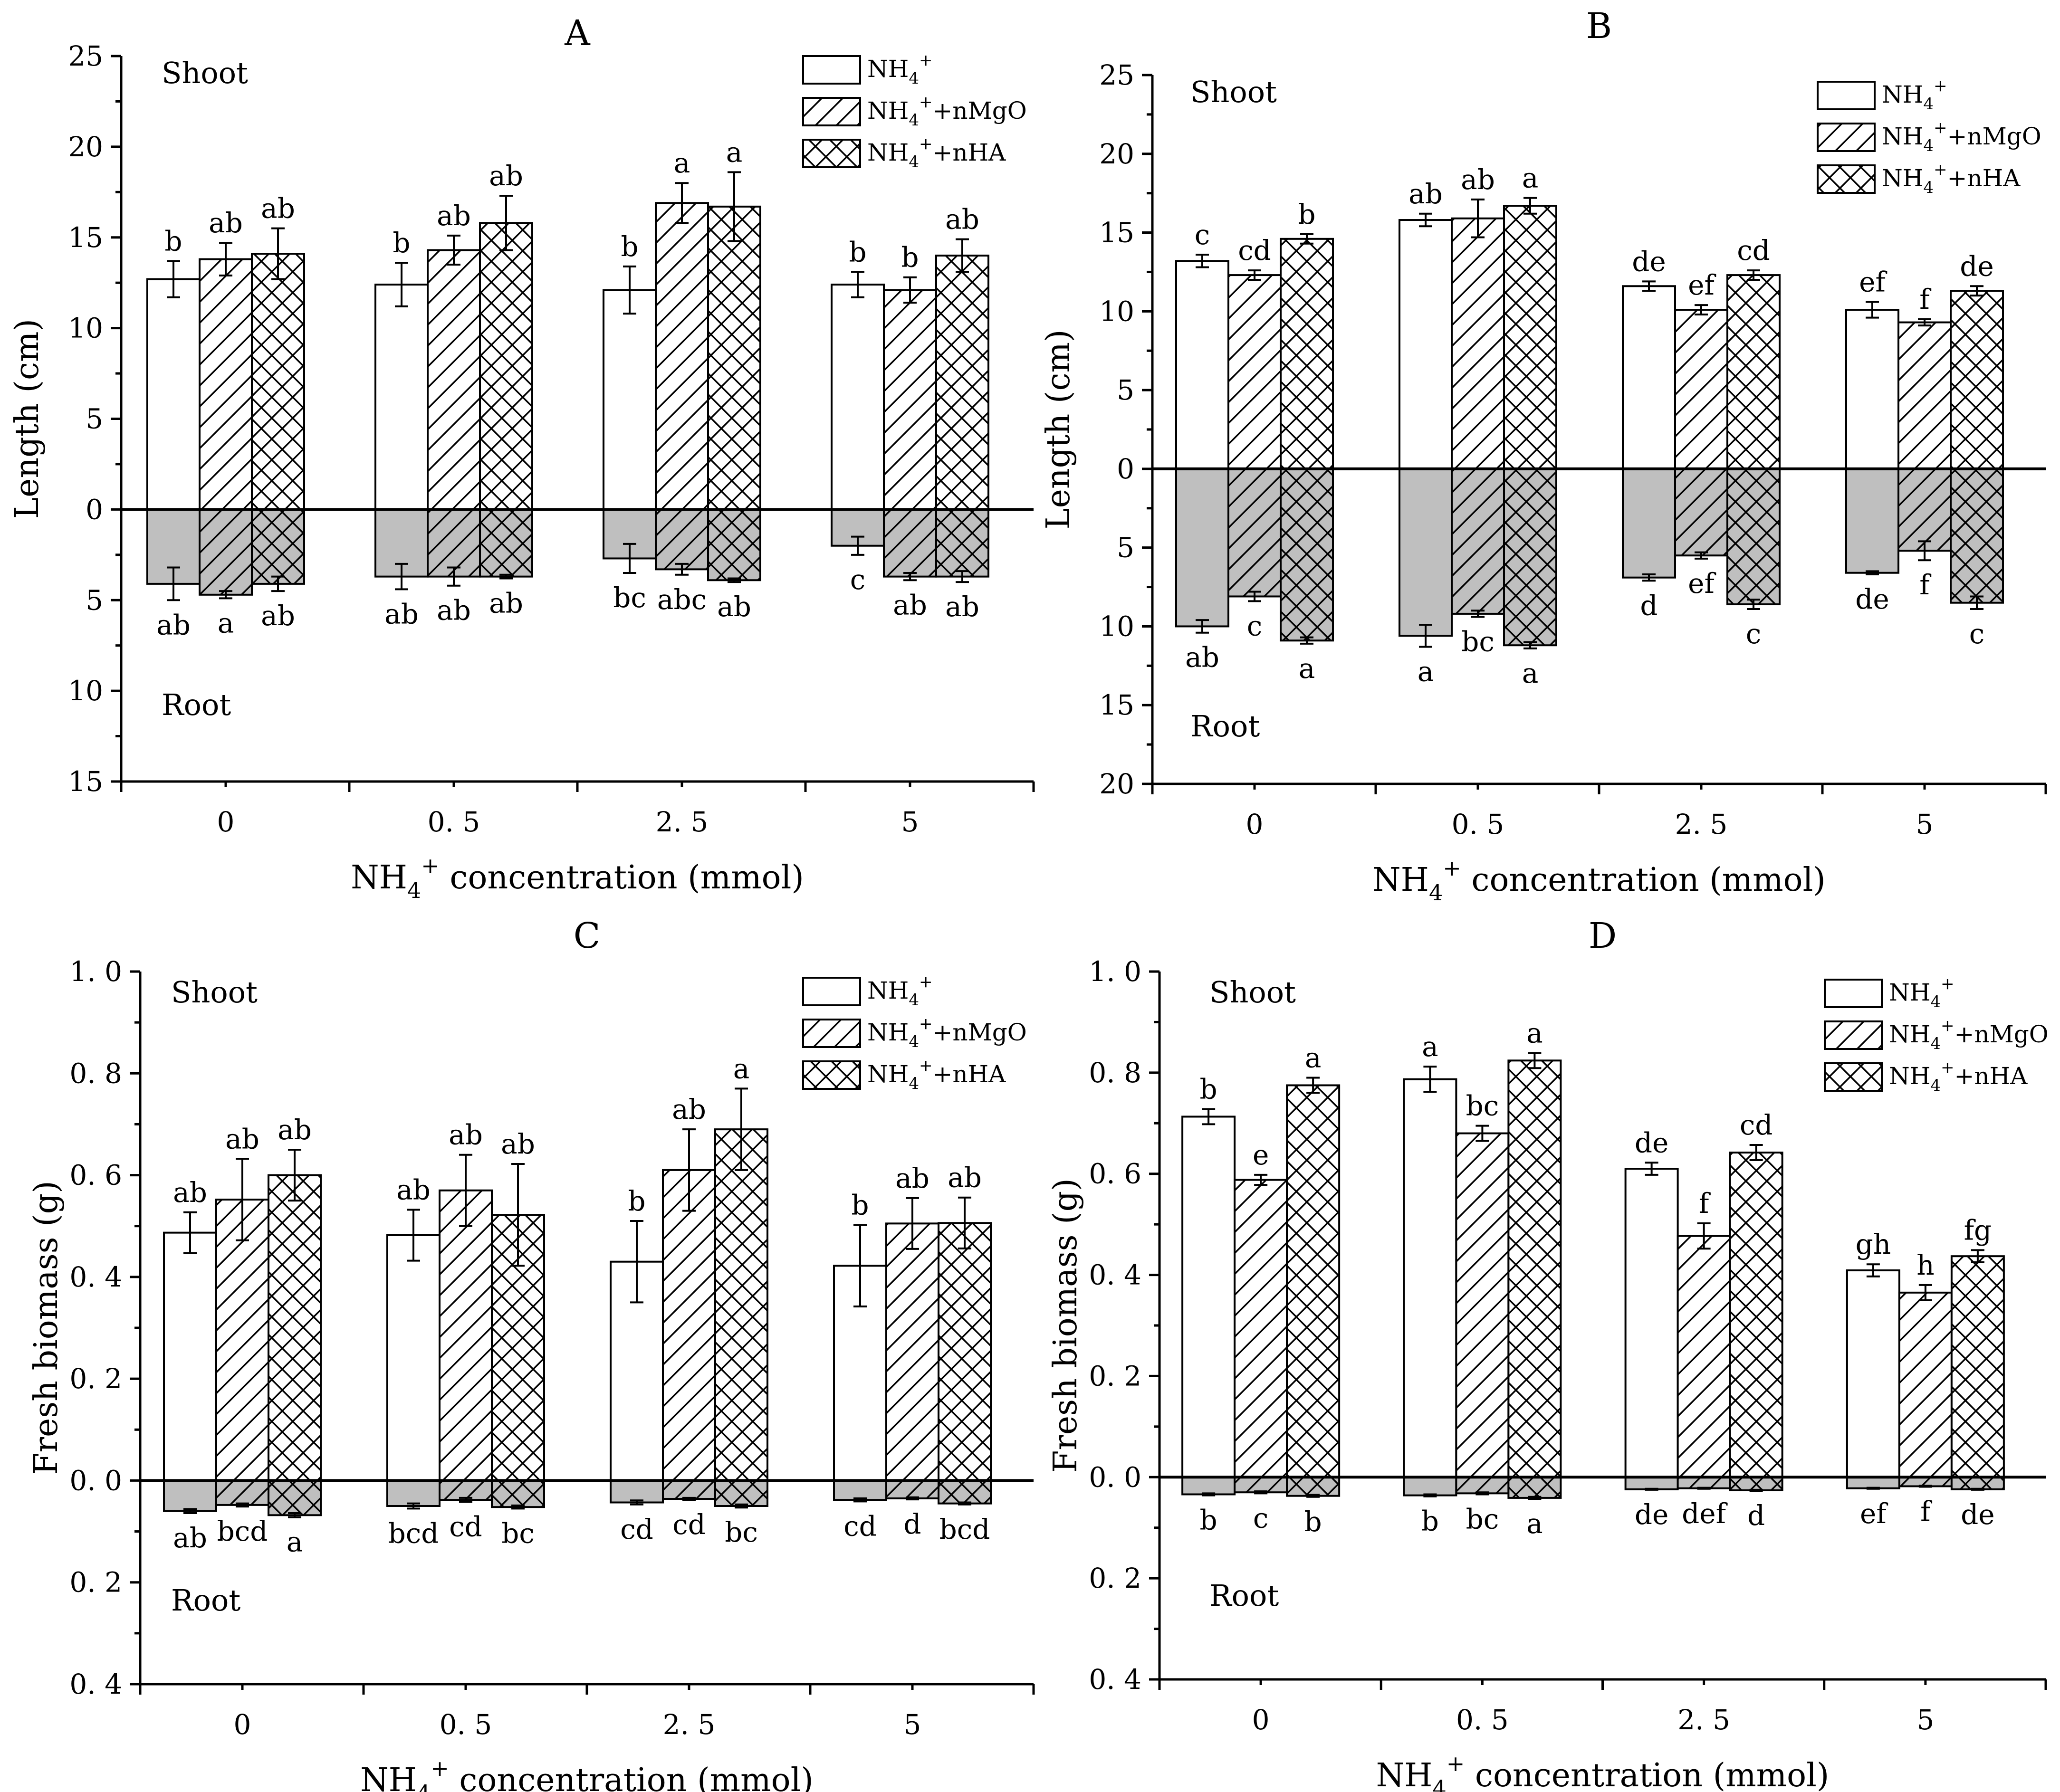  What do you see at coordinates (1478, 343) in the screenshot?
I see `panel-b-shoot-bar-nmgo` at bounding box center [1478, 343].